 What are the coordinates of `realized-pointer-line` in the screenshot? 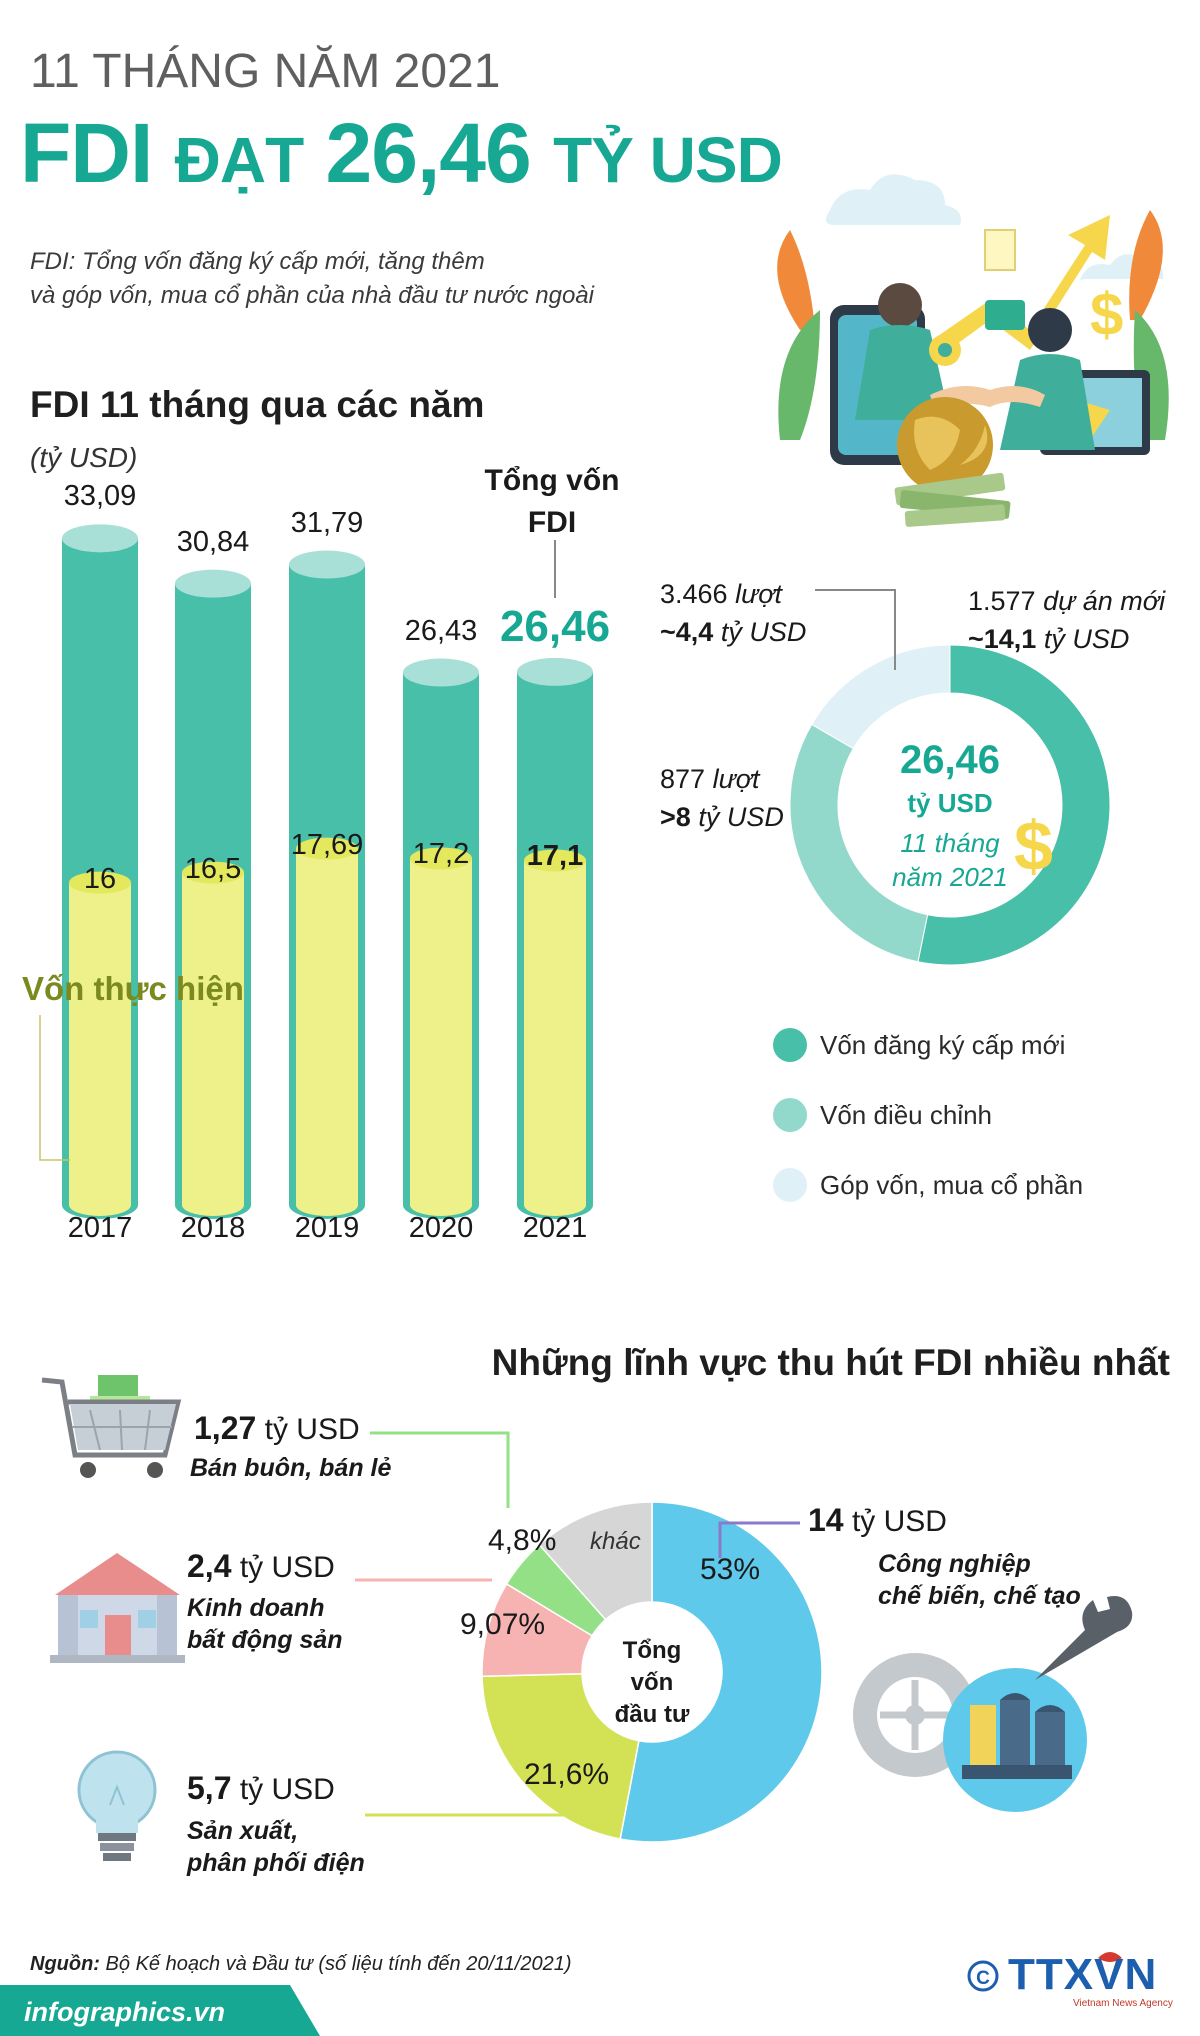 It's located at (54, 1088).